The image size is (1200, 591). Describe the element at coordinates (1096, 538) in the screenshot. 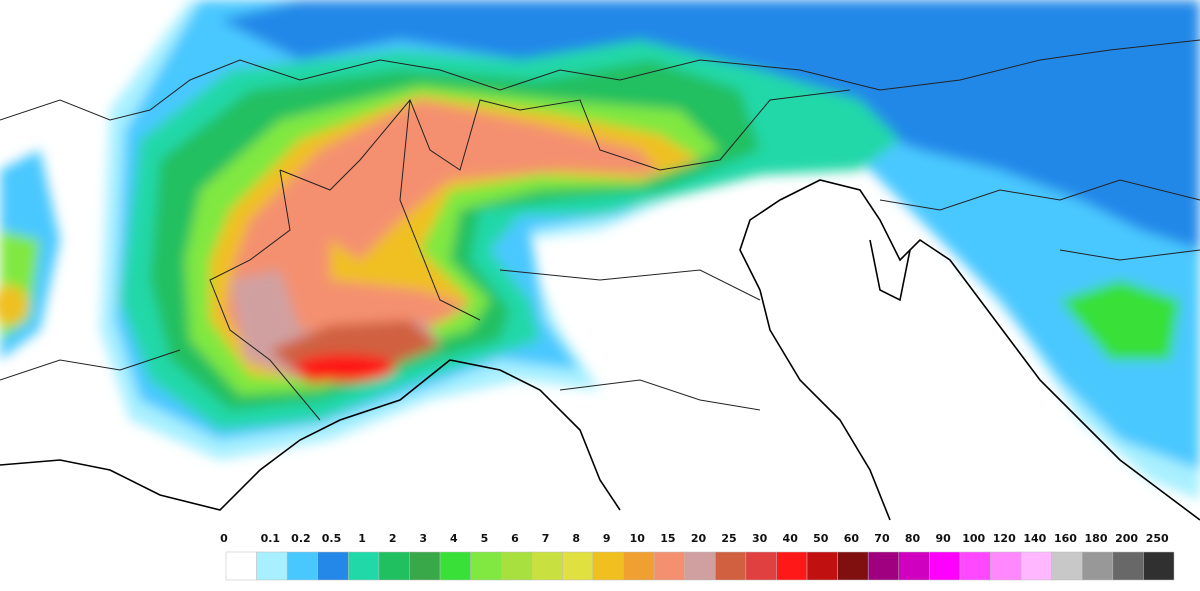

I see `legend-label: 180` at that location.